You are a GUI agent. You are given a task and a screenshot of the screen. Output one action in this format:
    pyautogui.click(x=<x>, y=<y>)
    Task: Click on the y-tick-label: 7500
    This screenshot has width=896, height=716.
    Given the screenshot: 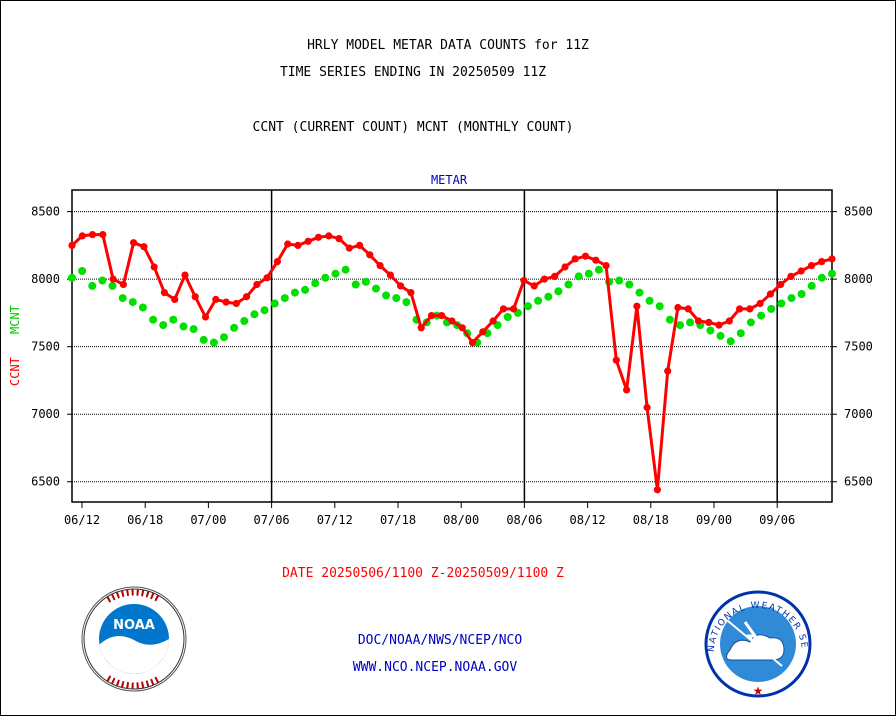 What is the action you would take?
    pyautogui.click(x=45, y=347)
    